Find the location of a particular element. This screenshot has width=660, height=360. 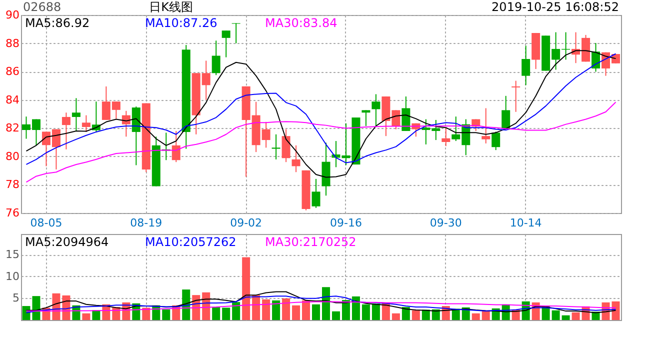

x-tick-label: 09-16 is located at coordinates (346, 223).